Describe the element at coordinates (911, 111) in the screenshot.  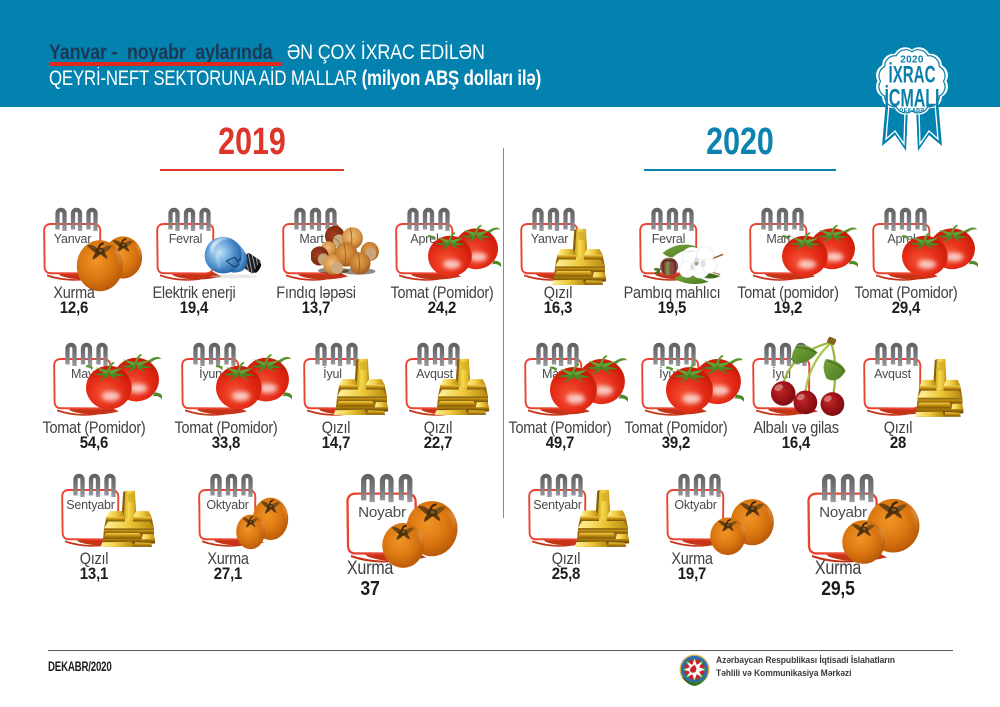
I see `svg-text: DEKABR` at that location.